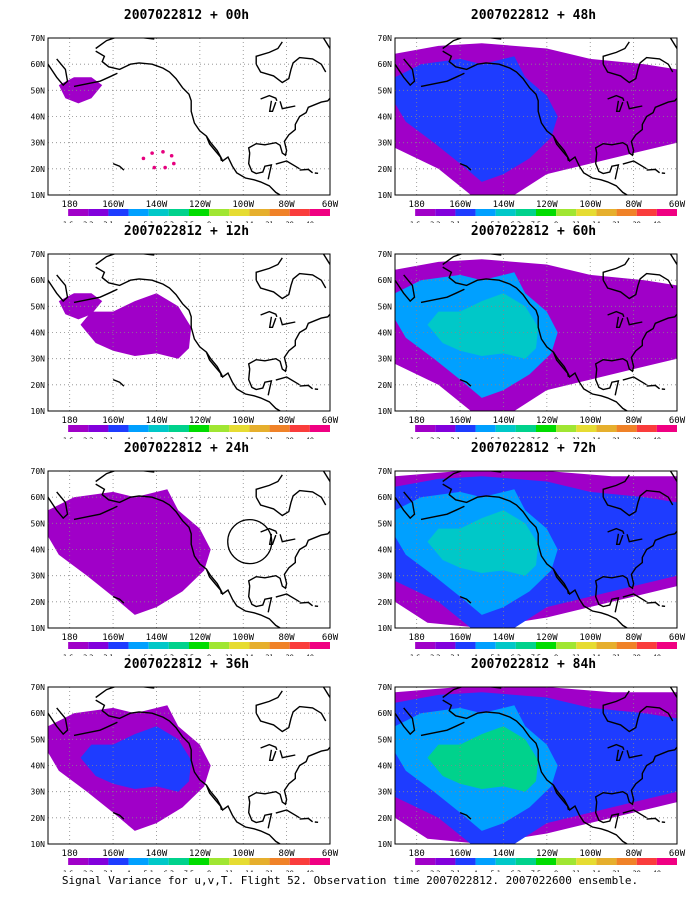 This screenshot has height=900, width=700. Describe the element at coordinates (70, 421) in the screenshot. I see `longitude-label: 180` at that location.